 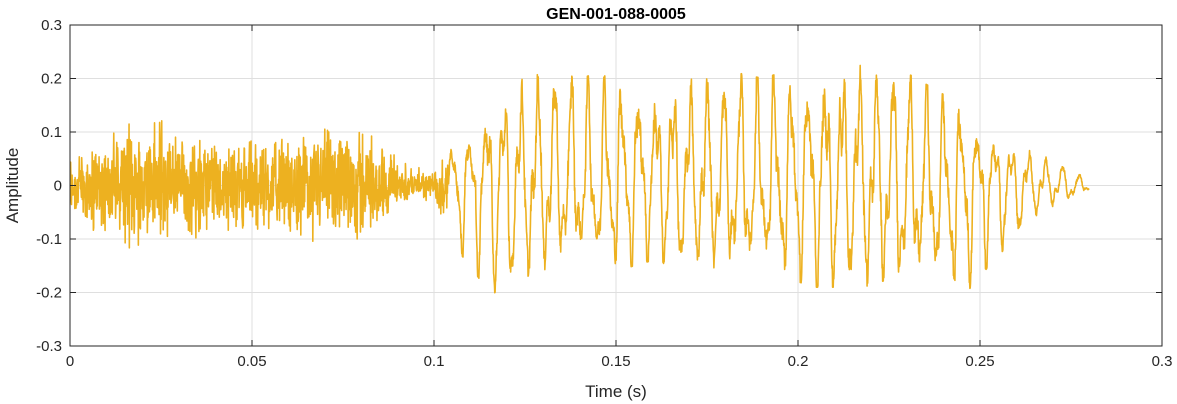 What do you see at coordinates (70, 361) in the screenshot?
I see `x-tick-label: 0` at bounding box center [70, 361].